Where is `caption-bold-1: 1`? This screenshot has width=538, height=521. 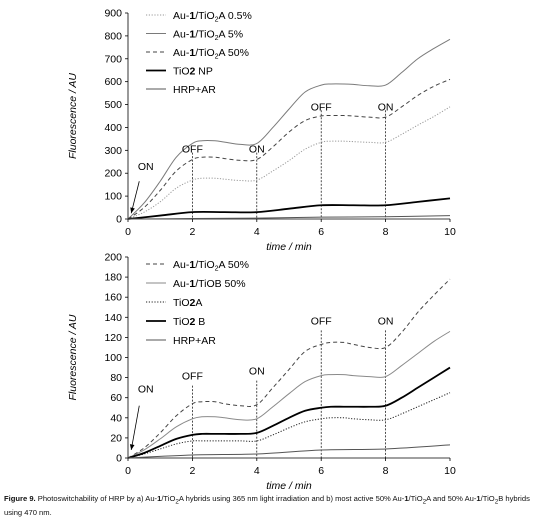 caption-bold-1: 1 is located at coordinates (159, 498).